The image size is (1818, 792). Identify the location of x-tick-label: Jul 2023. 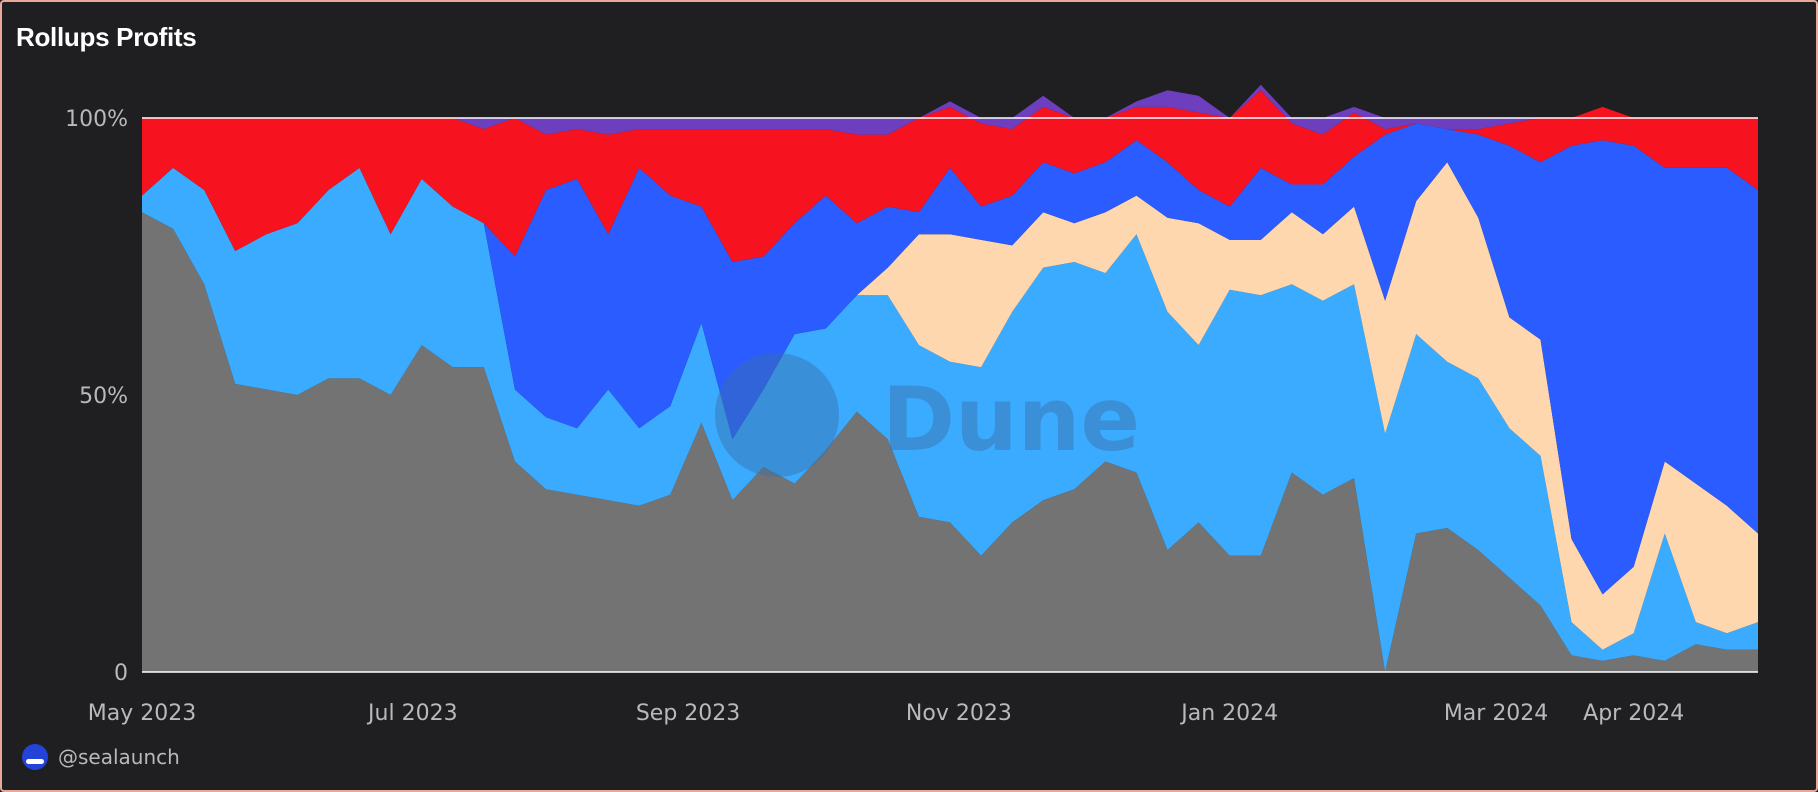
(412, 713).